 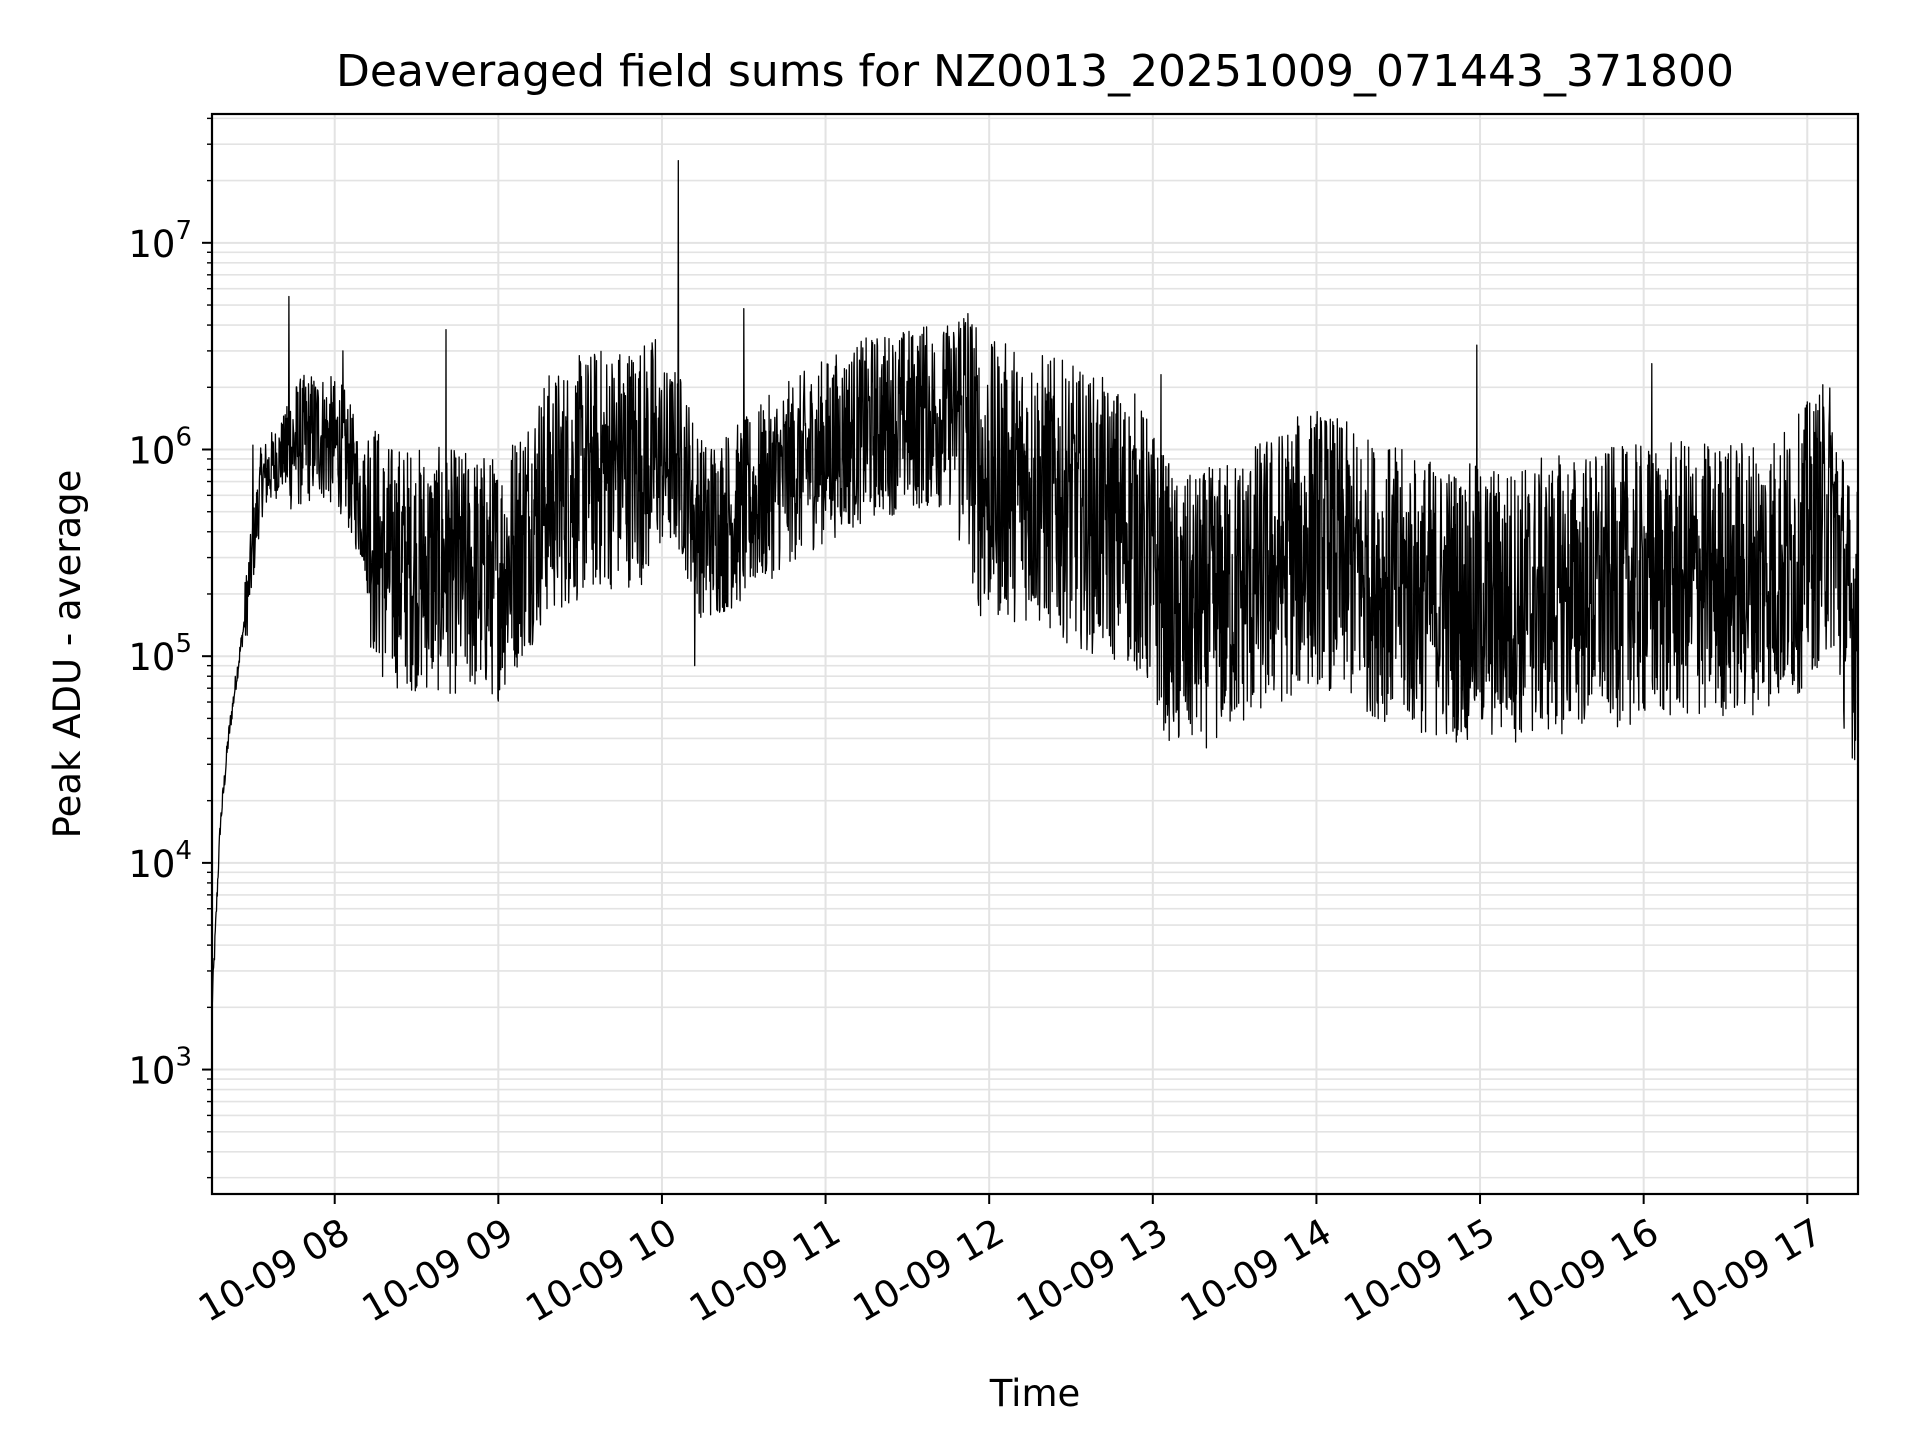 What do you see at coordinates (183, 644) in the screenshot?
I see `y-tick-exponent: 5` at bounding box center [183, 644].